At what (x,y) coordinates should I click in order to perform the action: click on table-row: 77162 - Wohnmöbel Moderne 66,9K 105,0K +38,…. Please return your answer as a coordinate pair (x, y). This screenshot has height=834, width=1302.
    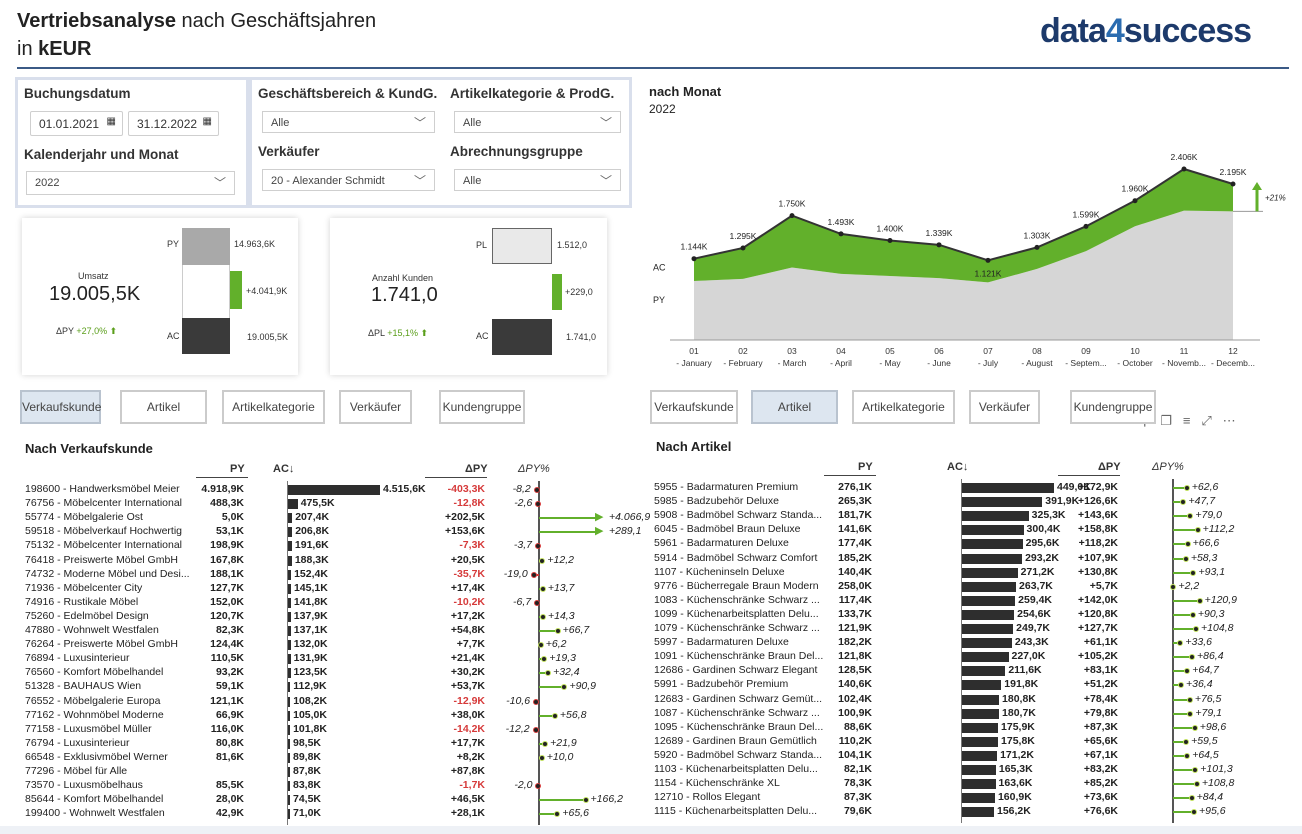
    Looking at the image, I should click on (325, 716).